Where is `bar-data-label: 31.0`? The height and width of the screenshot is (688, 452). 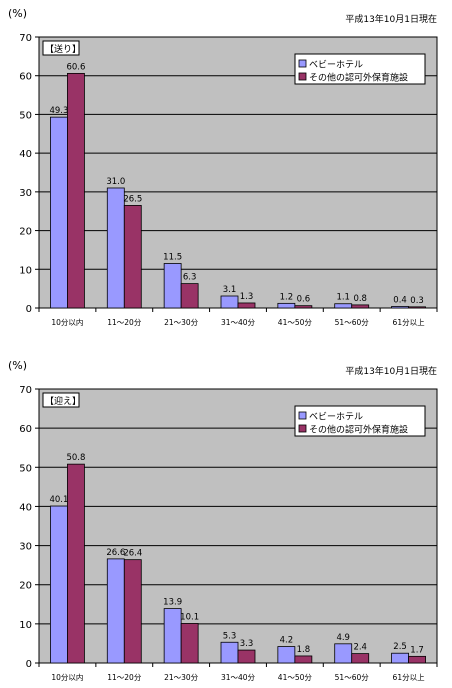
bar-data-label: 31.0 is located at coordinates (115, 182).